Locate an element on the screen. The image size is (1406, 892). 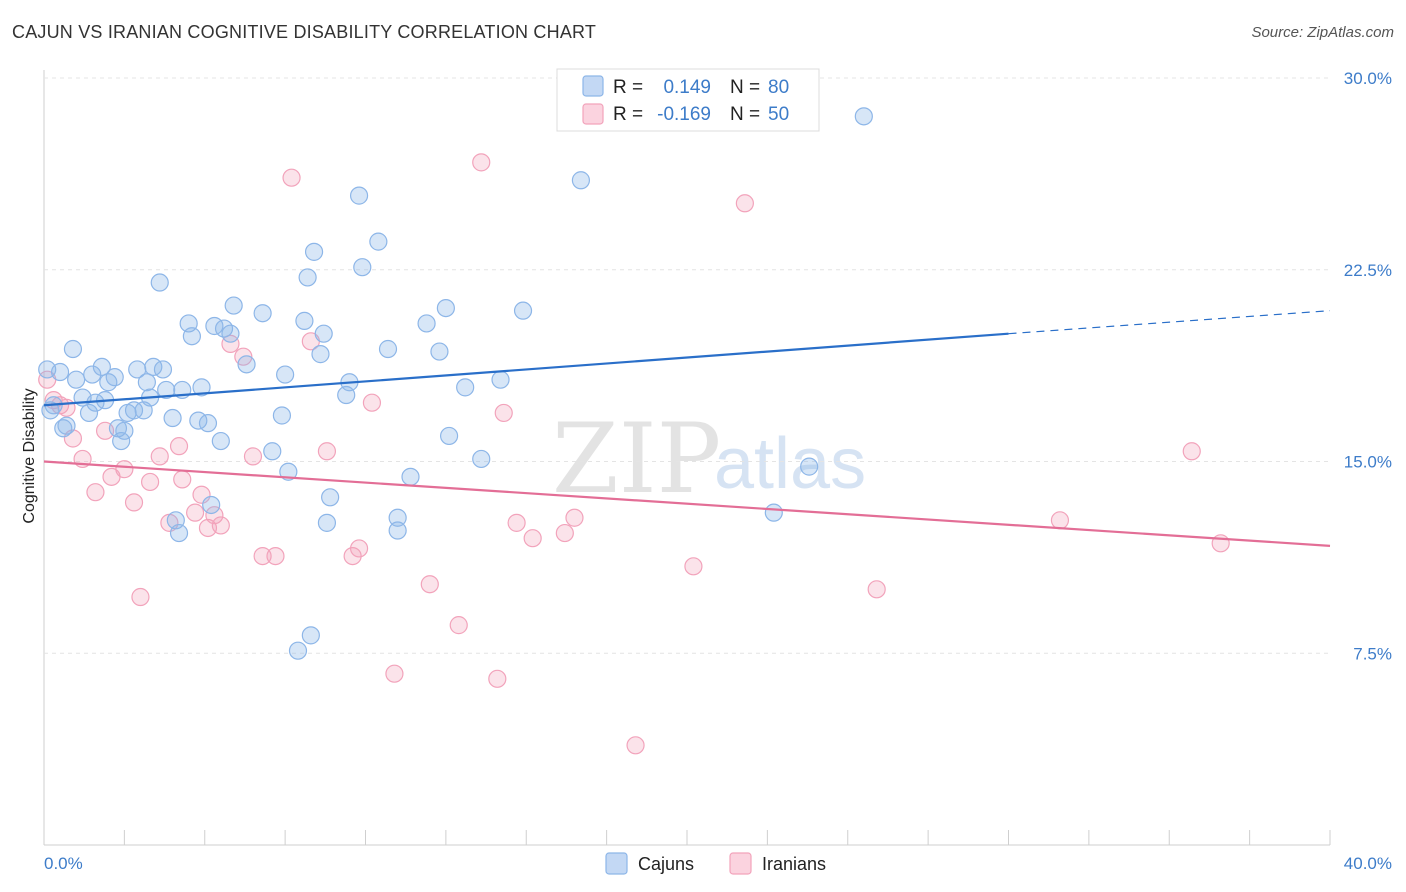
y-tick-label: 15.0% is located at coordinates (1368, 462).